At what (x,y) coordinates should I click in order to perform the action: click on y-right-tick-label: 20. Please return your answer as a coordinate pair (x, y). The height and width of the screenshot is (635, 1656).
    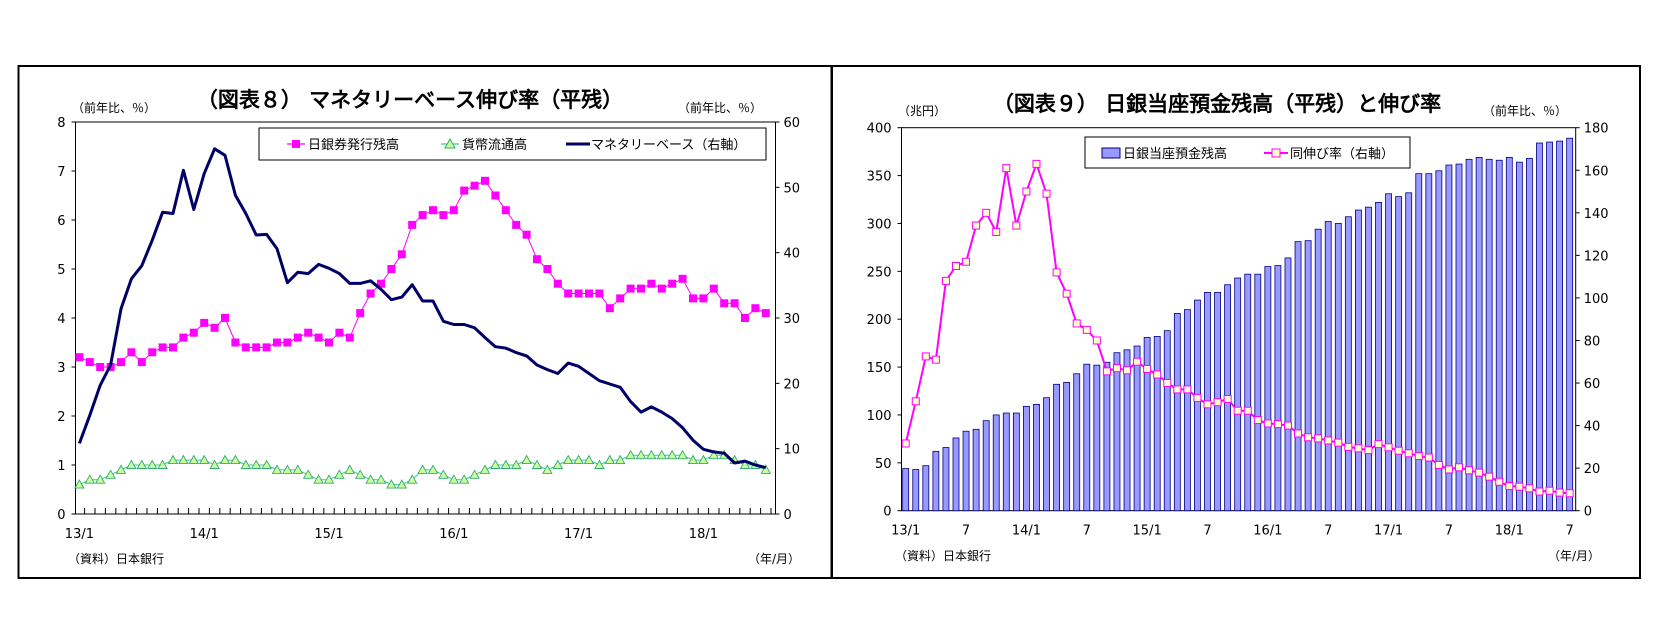
    Looking at the image, I should click on (1592, 469).